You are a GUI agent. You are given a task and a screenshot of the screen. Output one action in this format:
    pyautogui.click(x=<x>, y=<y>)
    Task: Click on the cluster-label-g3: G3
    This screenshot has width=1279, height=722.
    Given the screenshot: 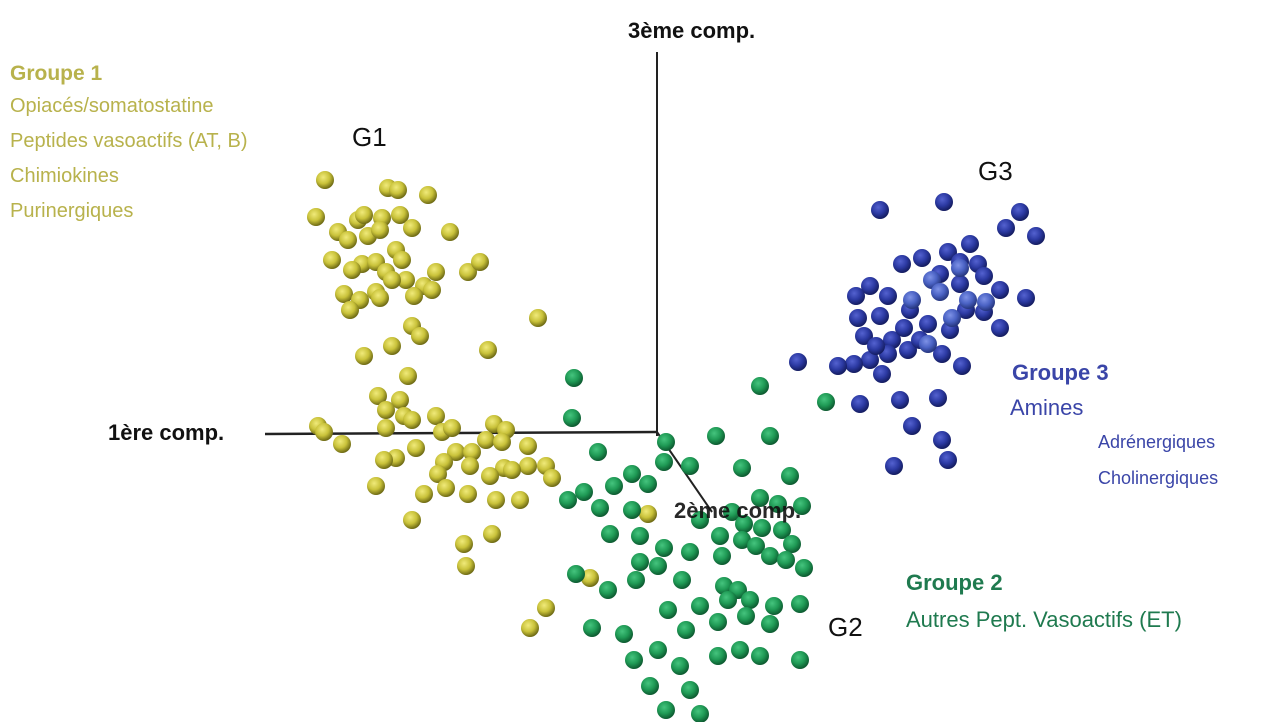 What is the action you would take?
    pyautogui.click(x=995, y=171)
    